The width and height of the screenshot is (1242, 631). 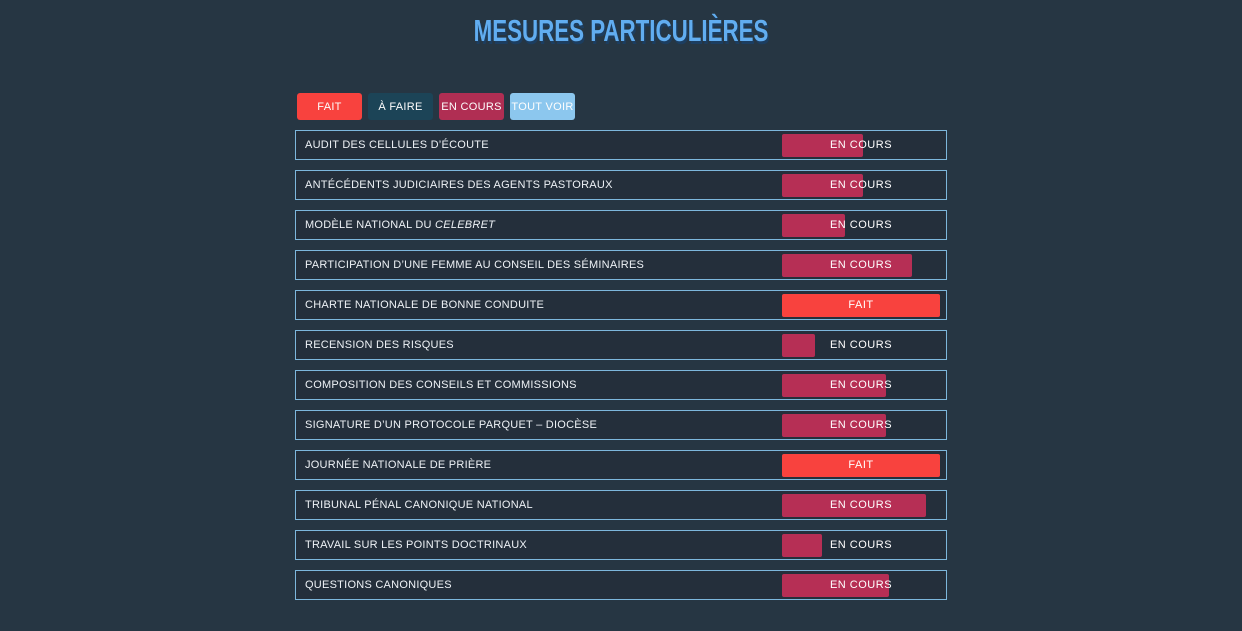 What do you see at coordinates (398, 465) in the screenshot?
I see `measure-label: JOURNÉE NATIONALE DE PRIÈRE` at bounding box center [398, 465].